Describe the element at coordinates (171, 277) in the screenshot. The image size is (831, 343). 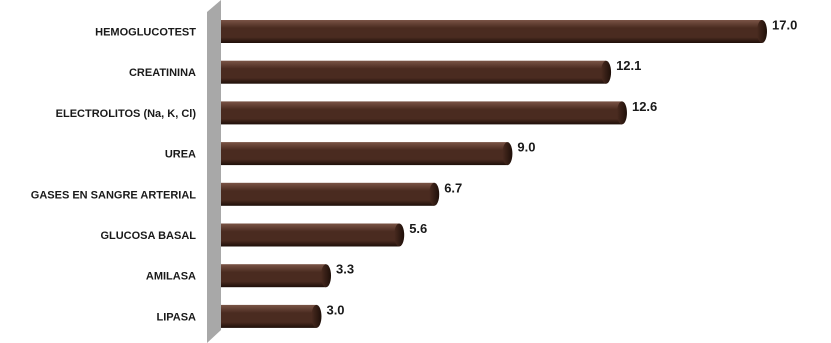
I see `category-label: AMILASA` at that location.